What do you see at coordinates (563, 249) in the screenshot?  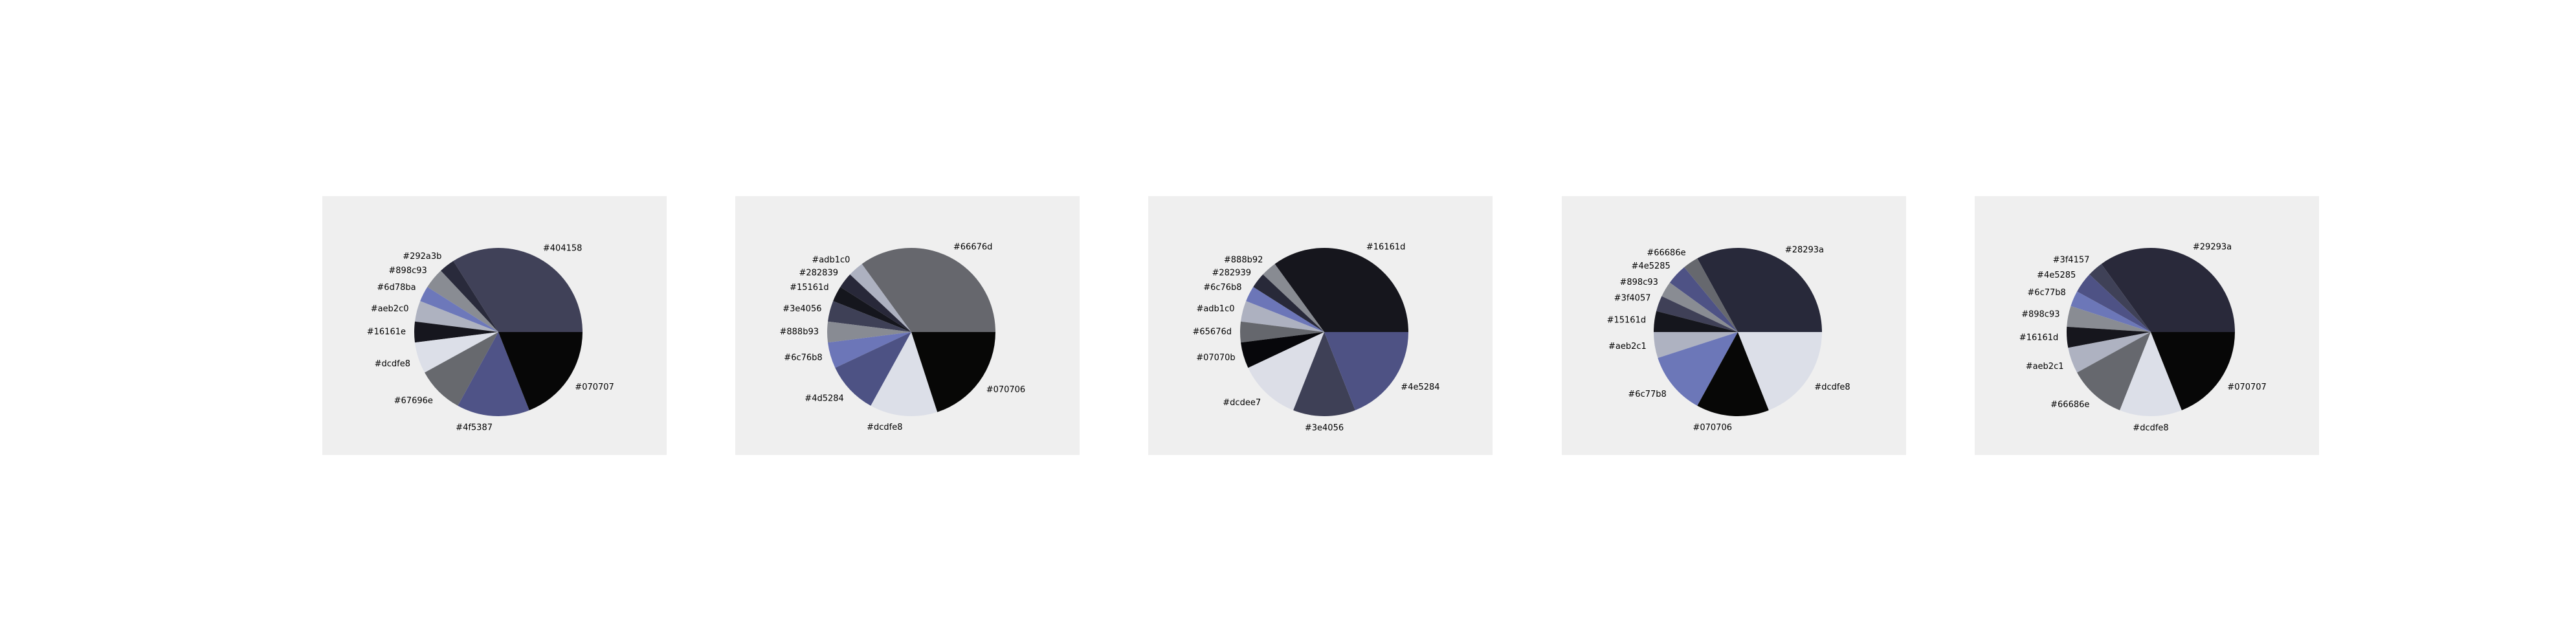 I see `pie-slice-label: #404158` at bounding box center [563, 249].